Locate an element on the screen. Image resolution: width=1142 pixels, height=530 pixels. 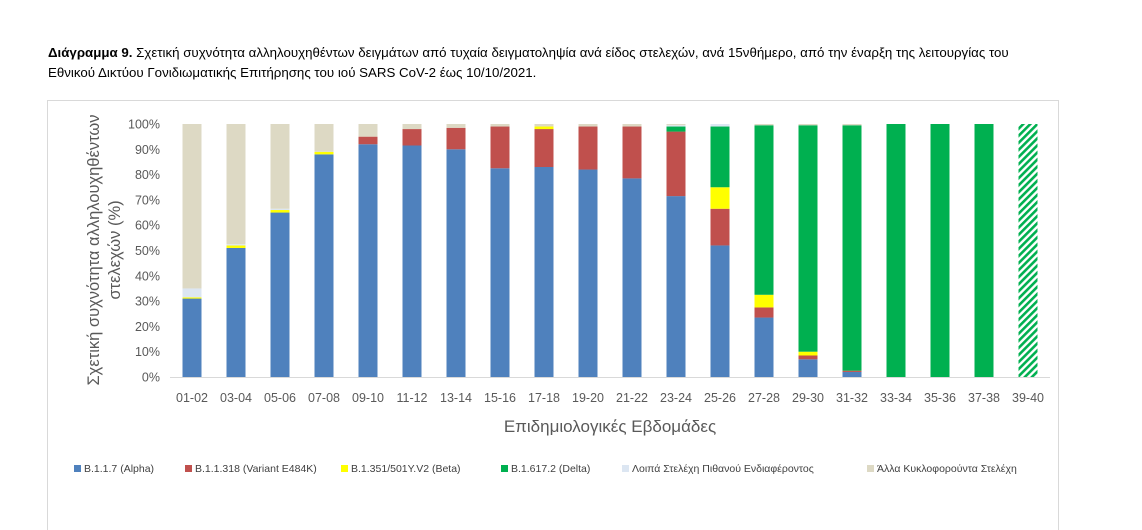
x-tick-label: 27-28 is located at coordinates (764, 398).